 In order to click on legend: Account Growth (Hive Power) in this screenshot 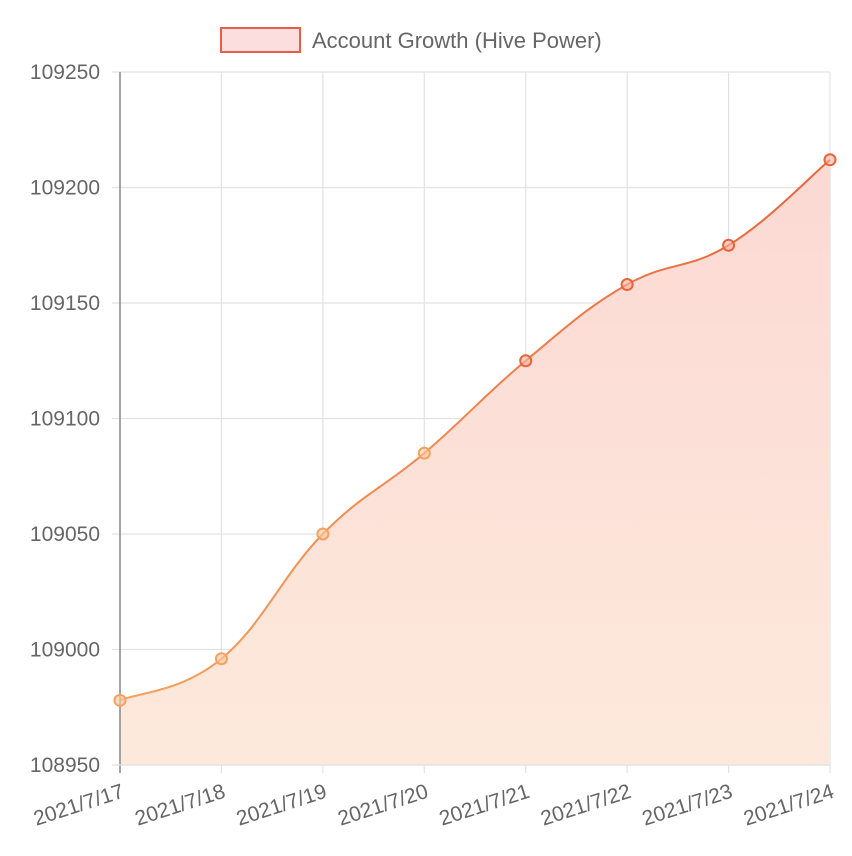, I will do `click(411, 40)`.